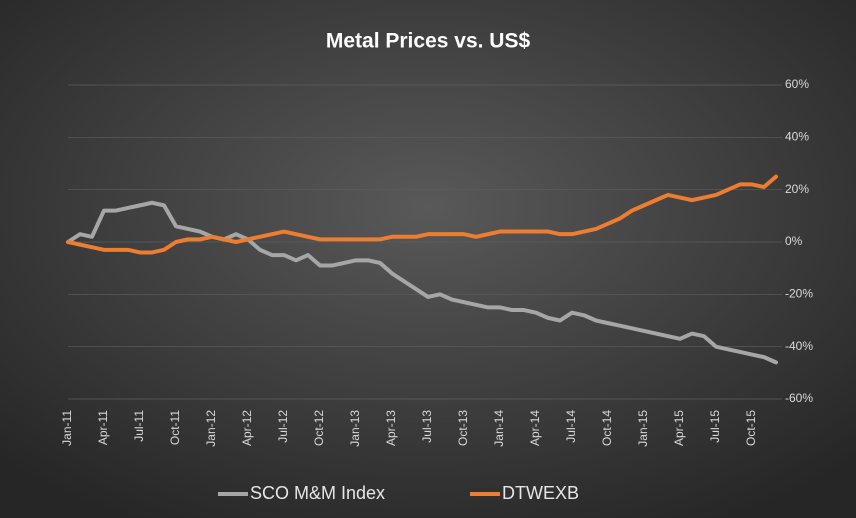 The height and width of the screenshot is (518, 856). I want to click on y-tick-label: 60%, so click(797, 84).